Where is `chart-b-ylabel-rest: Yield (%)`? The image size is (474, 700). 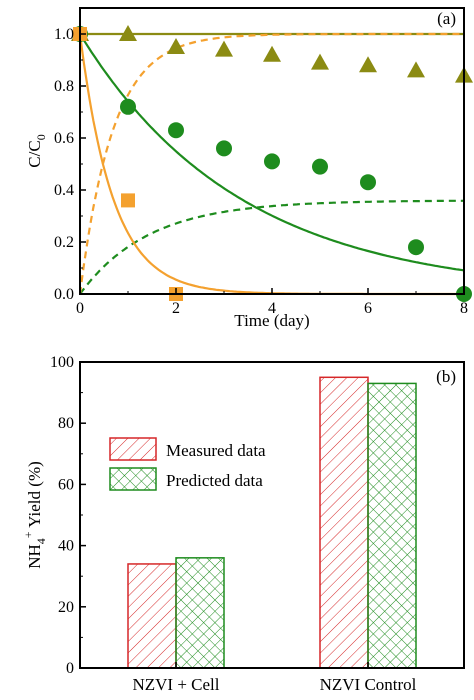 chart-b-ylabel-rest: Yield (%) is located at coordinates (34, 496).